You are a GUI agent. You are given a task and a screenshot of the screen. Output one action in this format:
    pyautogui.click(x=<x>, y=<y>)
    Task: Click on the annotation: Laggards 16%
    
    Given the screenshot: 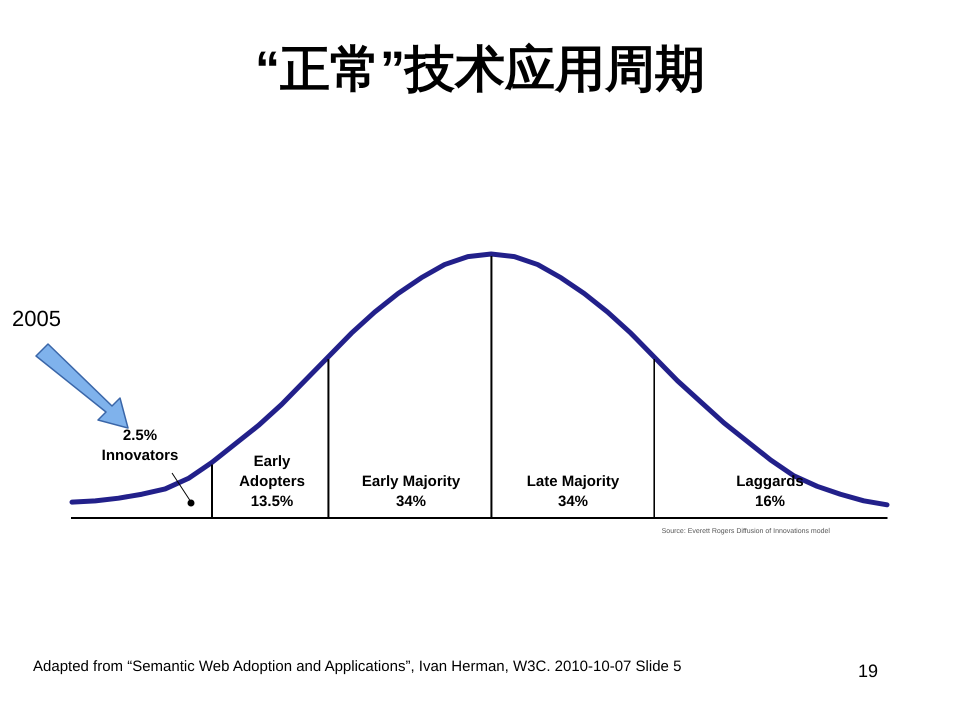 What is the action you would take?
    pyautogui.click(x=770, y=492)
    